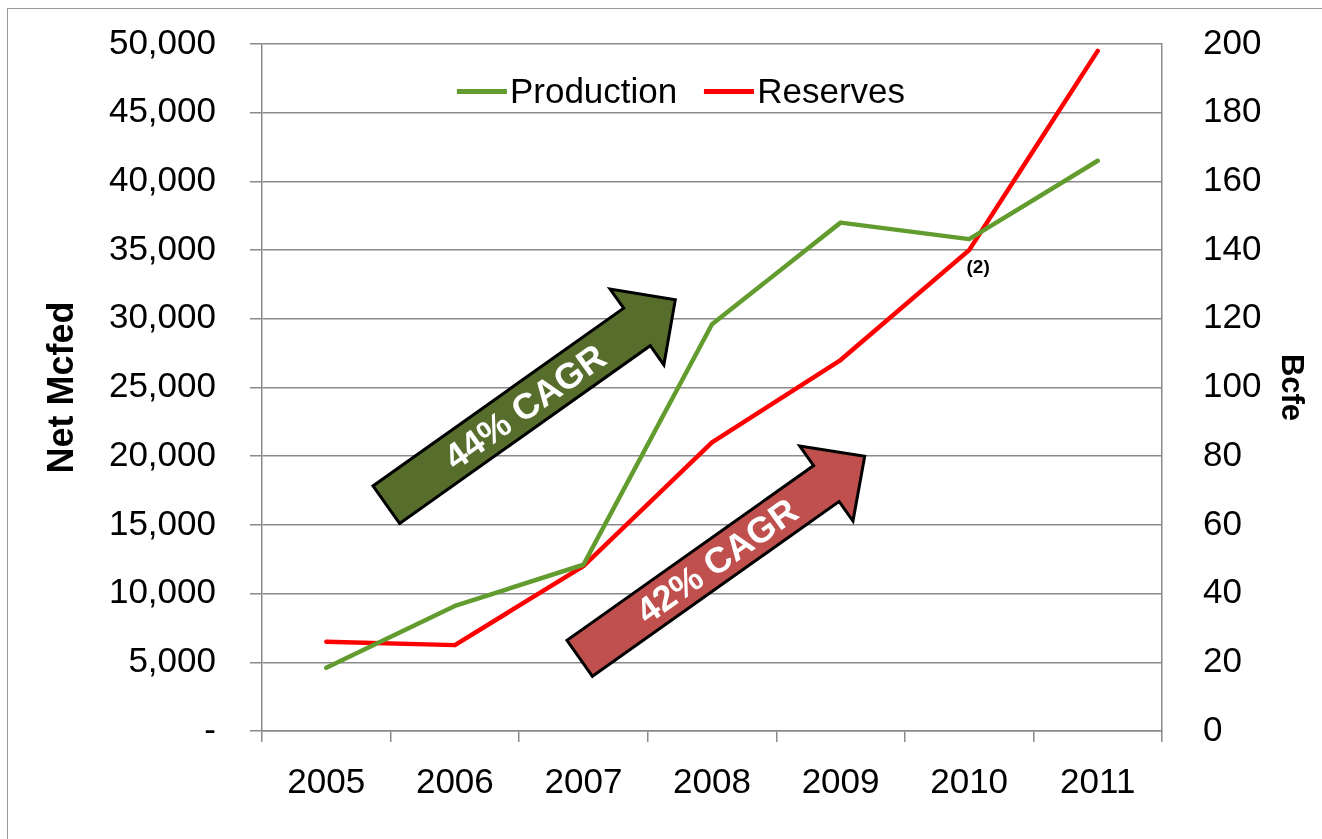 Image resolution: width=1322 pixels, height=839 pixels. I want to click on legend-label: Reserves, so click(831, 91).